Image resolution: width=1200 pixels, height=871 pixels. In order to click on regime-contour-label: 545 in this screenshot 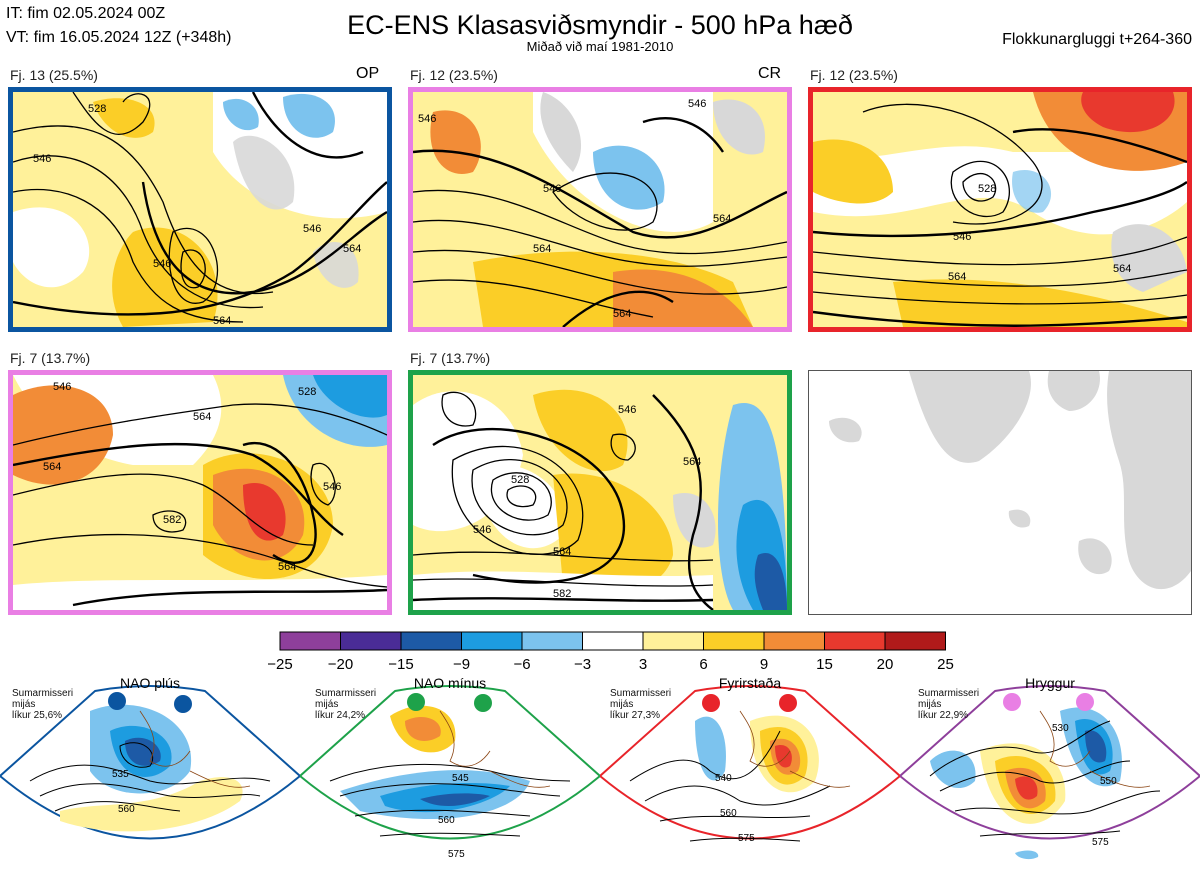, I will do `click(460, 778)`.